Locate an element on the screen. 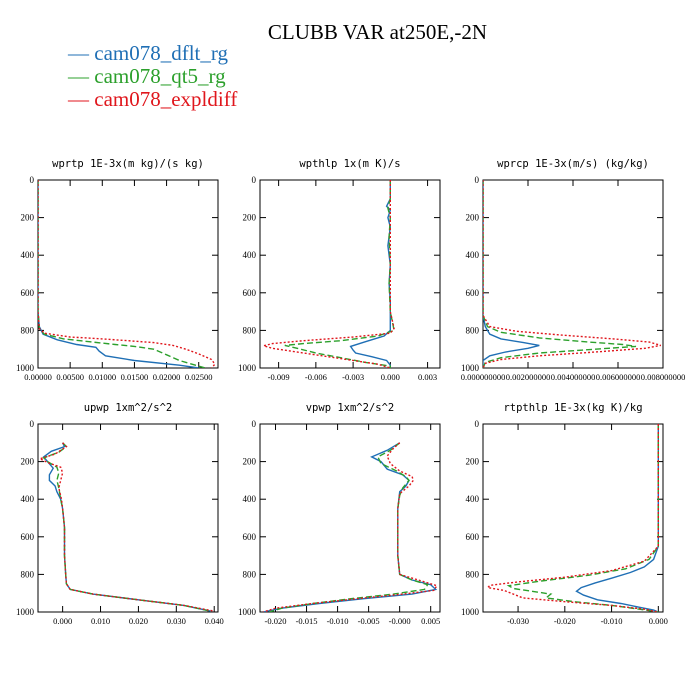 This screenshot has width=700, height=700. x-tick-label: 0.00500 is located at coordinates (70, 377).